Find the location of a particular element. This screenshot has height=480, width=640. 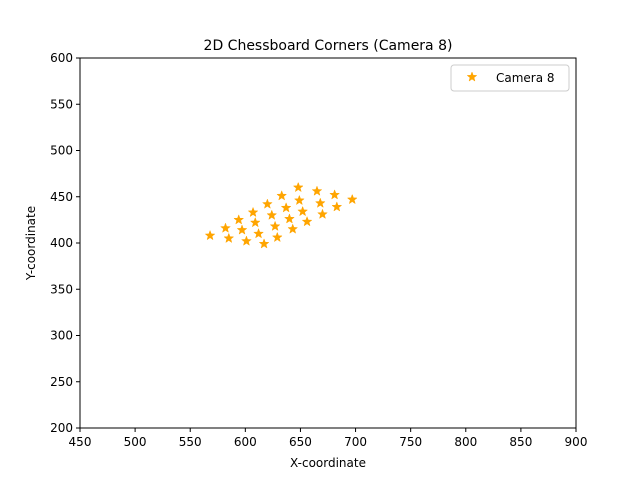

y-tick-label-8: 600 is located at coordinates (61, 58).